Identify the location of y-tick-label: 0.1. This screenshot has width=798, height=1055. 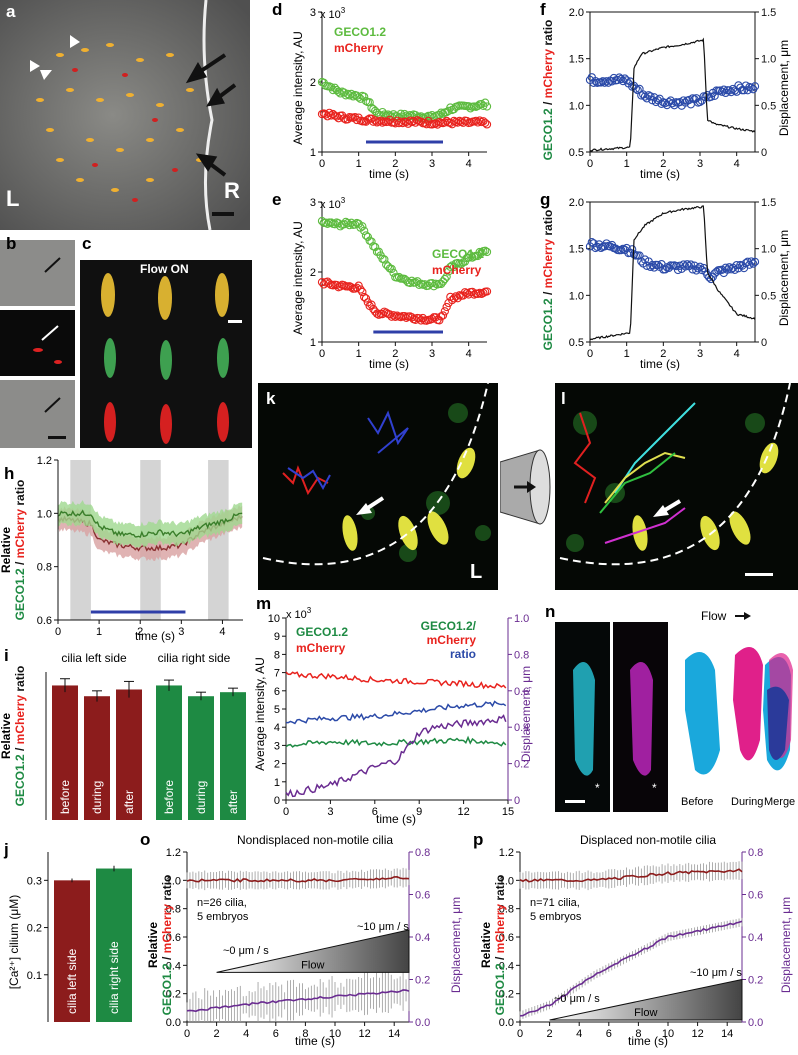
(34, 976).